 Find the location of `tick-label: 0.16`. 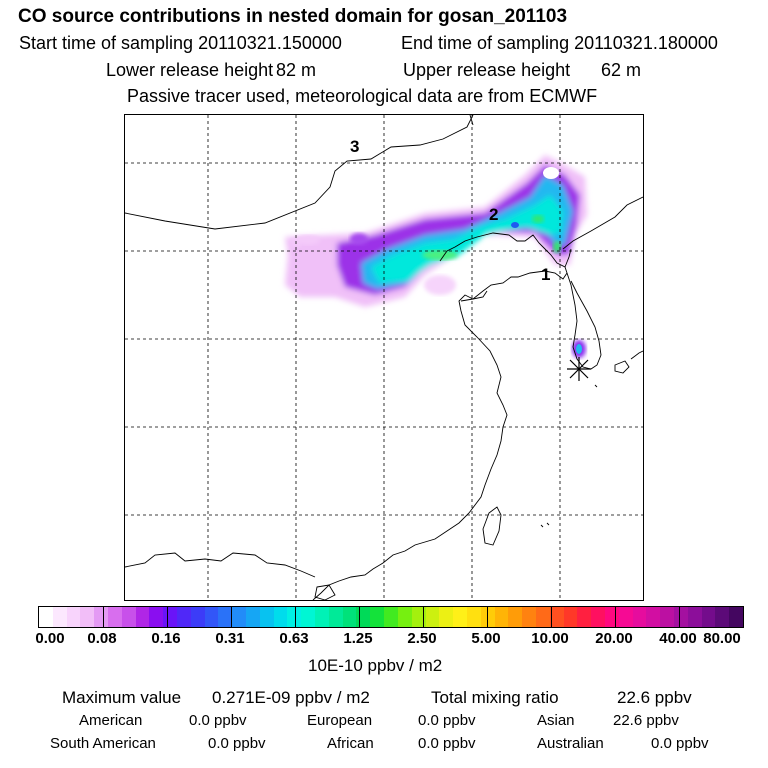

tick-label: 0.16 is located at coordinates (166, 638).